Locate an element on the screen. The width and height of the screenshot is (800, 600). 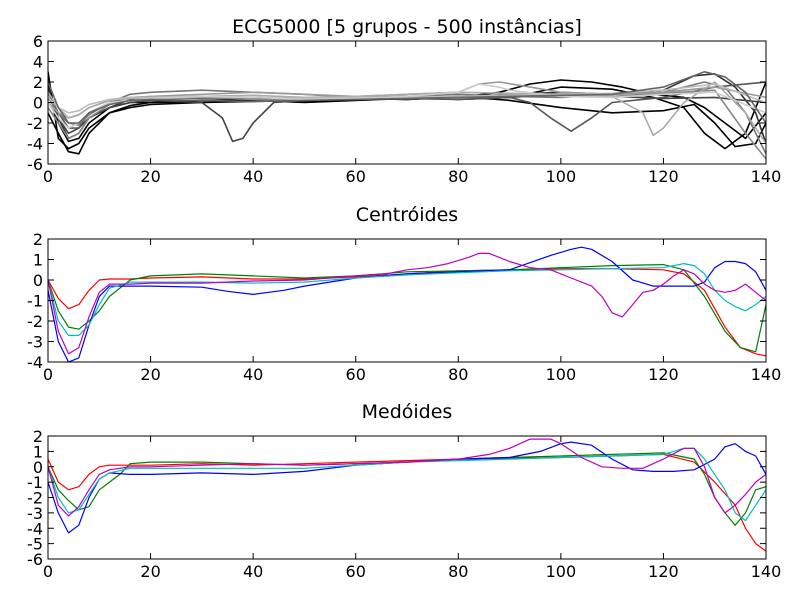
y-tick-label: 4 is located at coordinates (38, 62).